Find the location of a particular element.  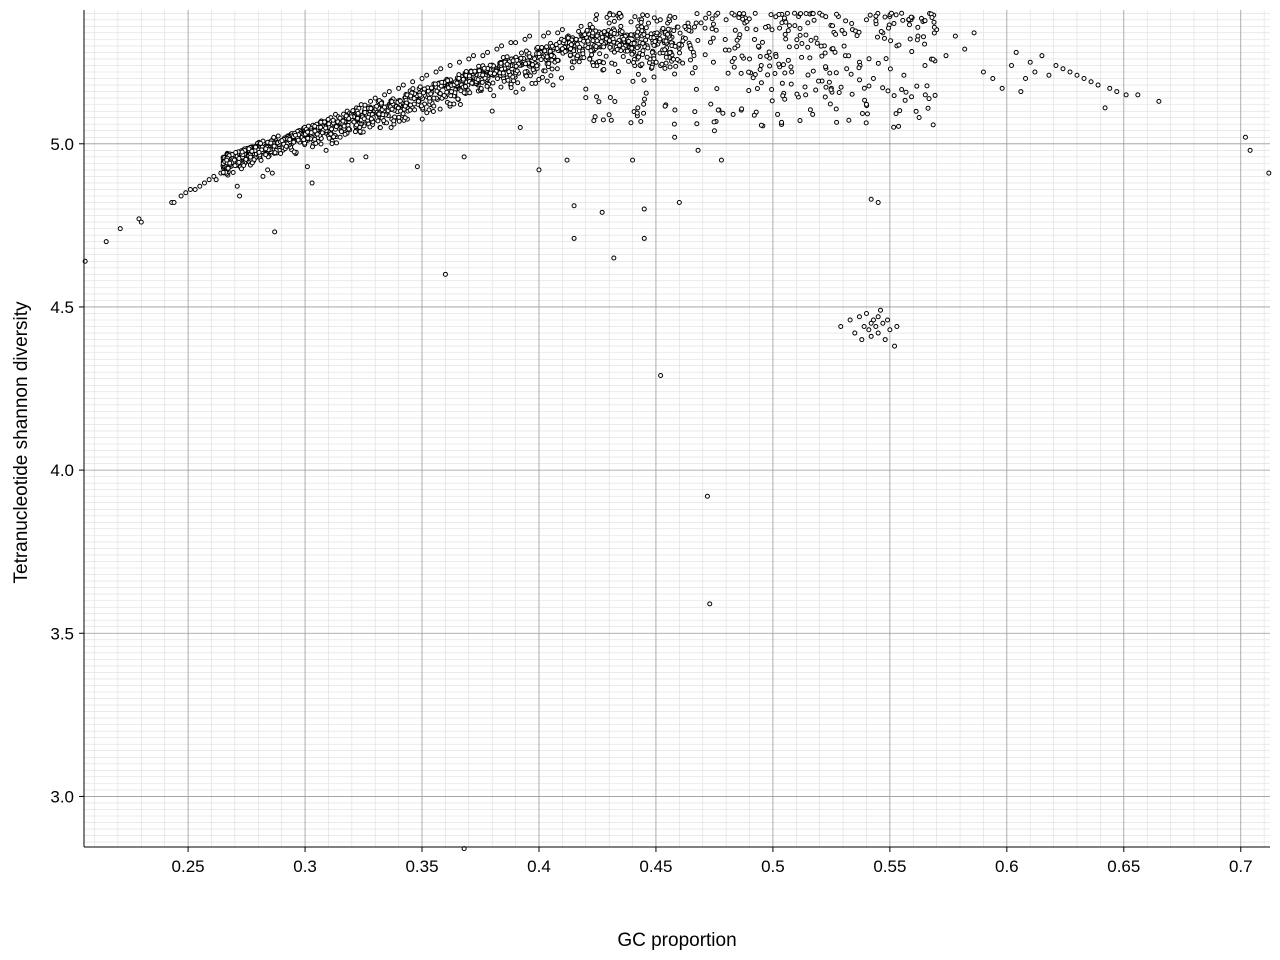

y-tick-label: 3.5 is located at coordinates (62, 633).